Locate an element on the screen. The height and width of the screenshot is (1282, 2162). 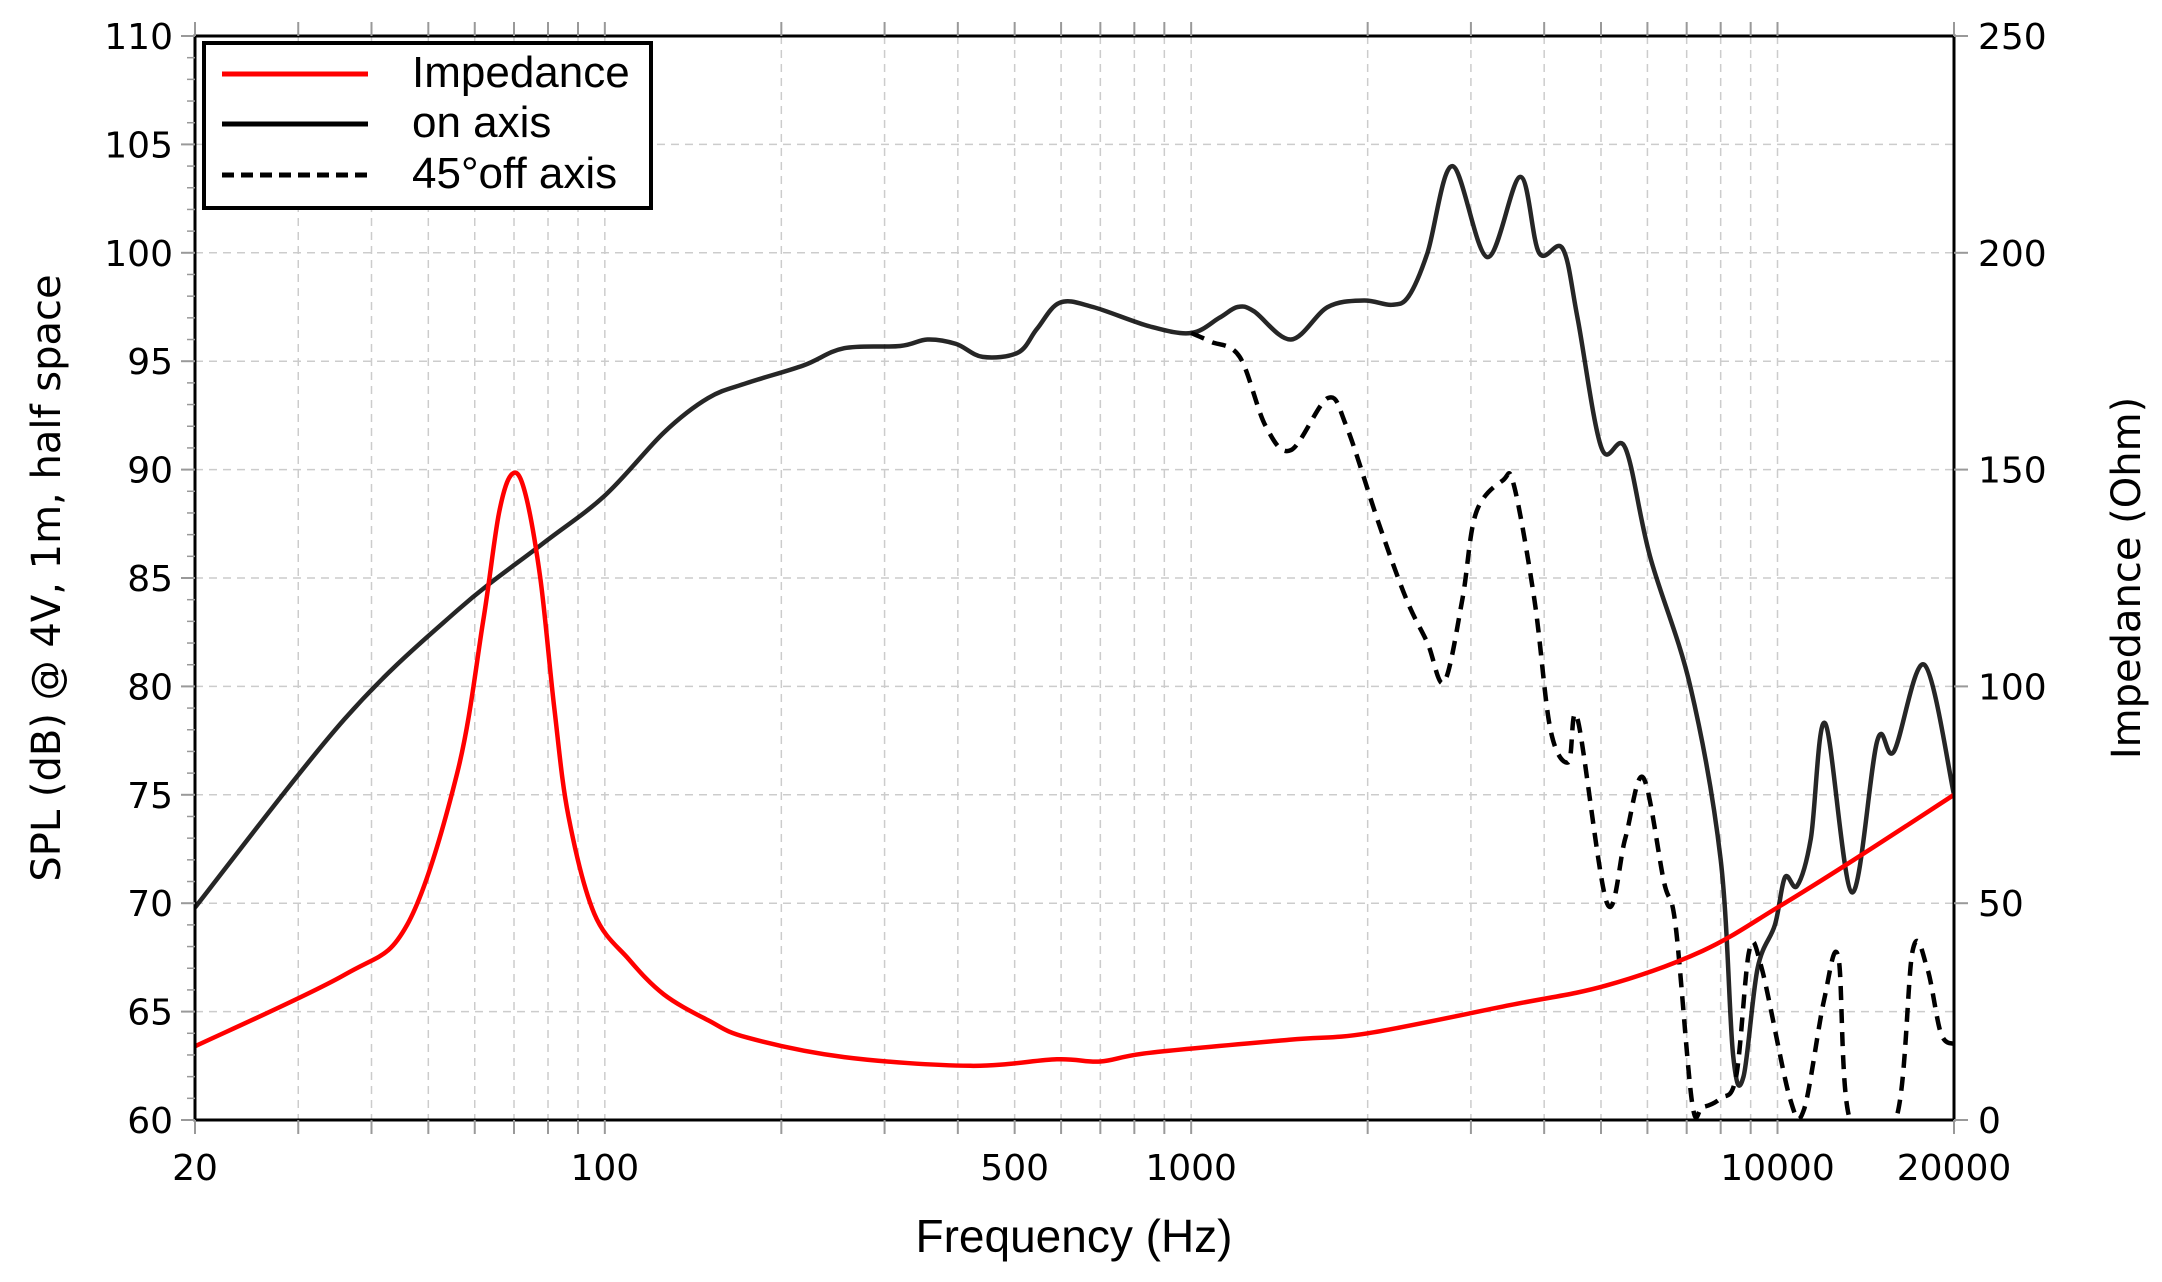
y-tick-label: 95 is located at coordinates (150, 362).